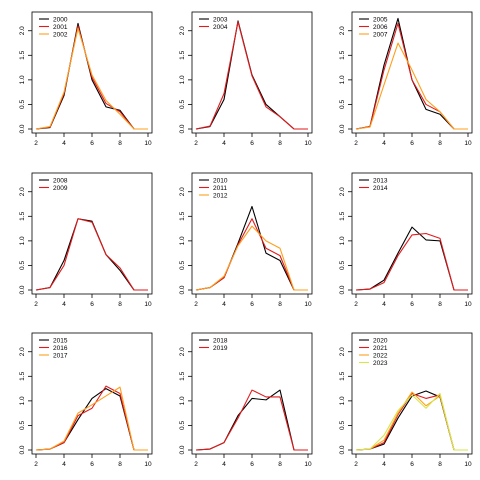 Image resolution: width=480 pixels, height=480 pixels. What do you see at coordinates (251, 254) in the screenshot?
I see `series-line-2011` at bounding box center [251, 254].